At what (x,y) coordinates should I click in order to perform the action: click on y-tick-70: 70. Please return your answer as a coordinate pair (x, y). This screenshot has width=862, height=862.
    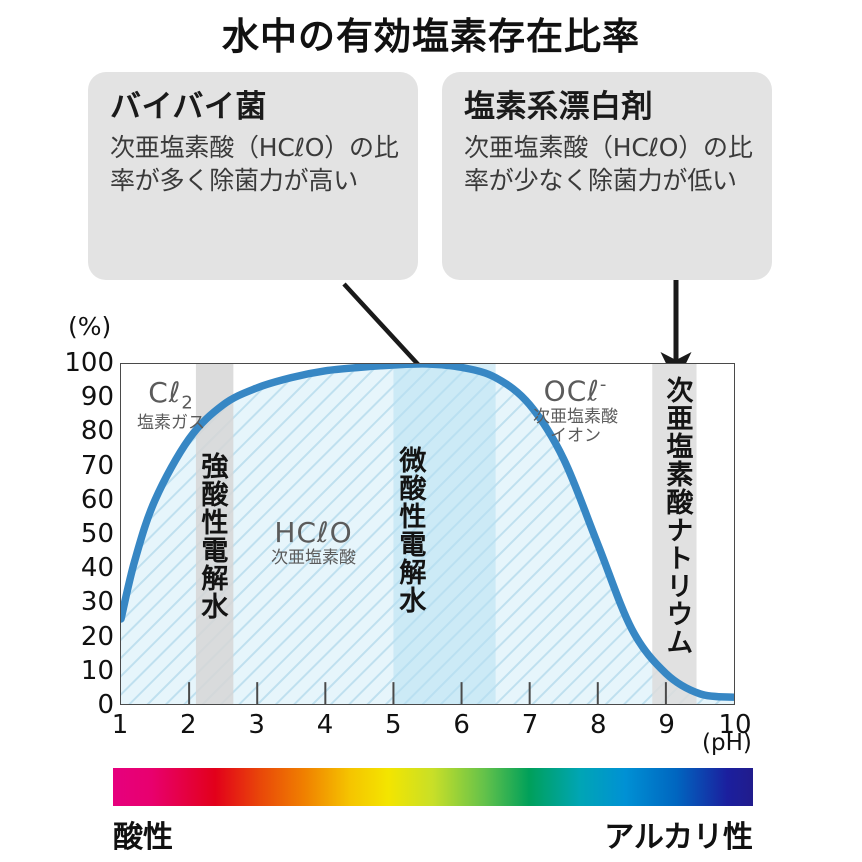
    Looking at the image, I should click on (97, 465).